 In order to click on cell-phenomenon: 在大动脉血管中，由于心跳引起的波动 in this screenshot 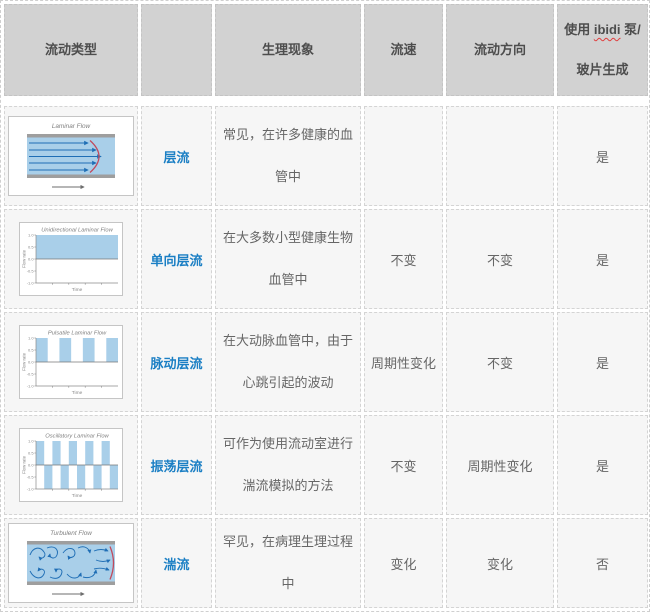, I will do `click(288, 362)`.